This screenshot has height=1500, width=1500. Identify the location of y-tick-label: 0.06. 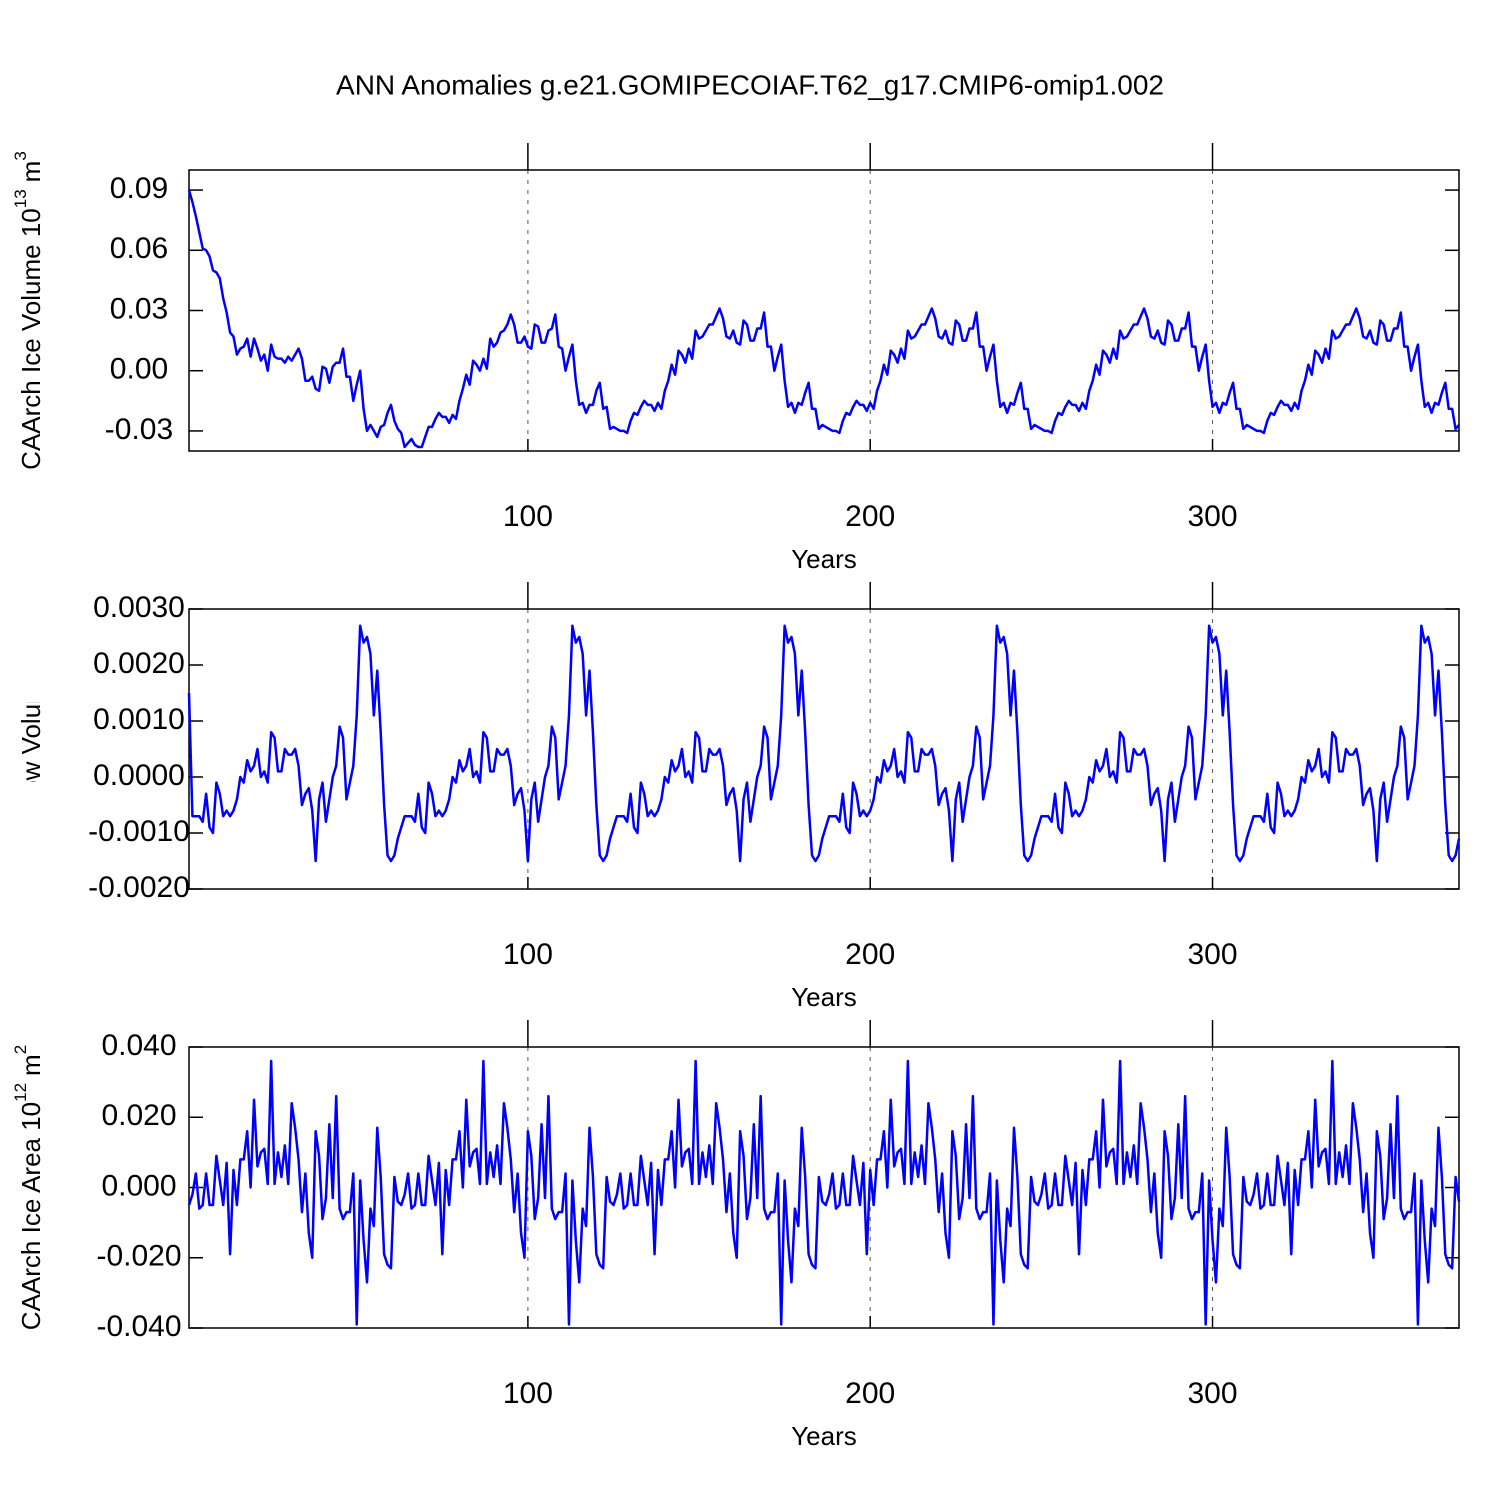
(139, 248).